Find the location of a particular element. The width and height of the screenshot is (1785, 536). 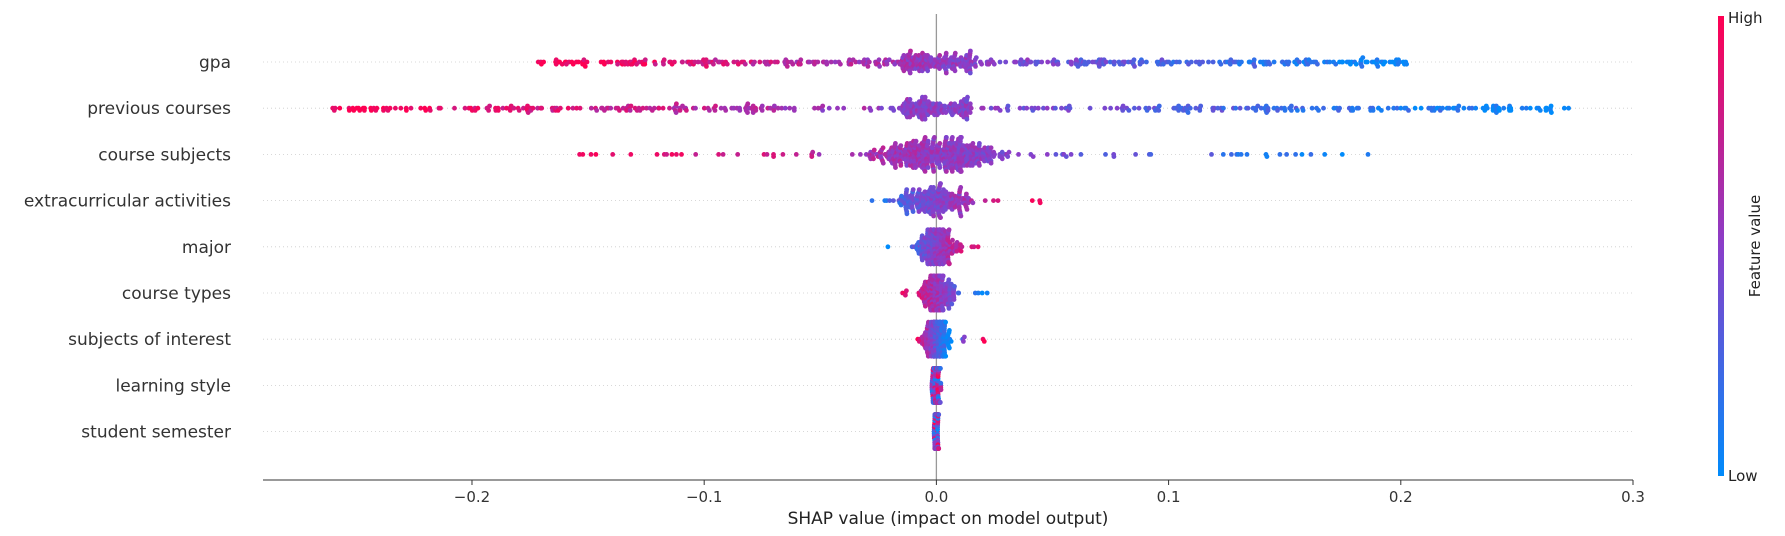

x-tick-label: 0.2 is located at coordinates (1401, 497).